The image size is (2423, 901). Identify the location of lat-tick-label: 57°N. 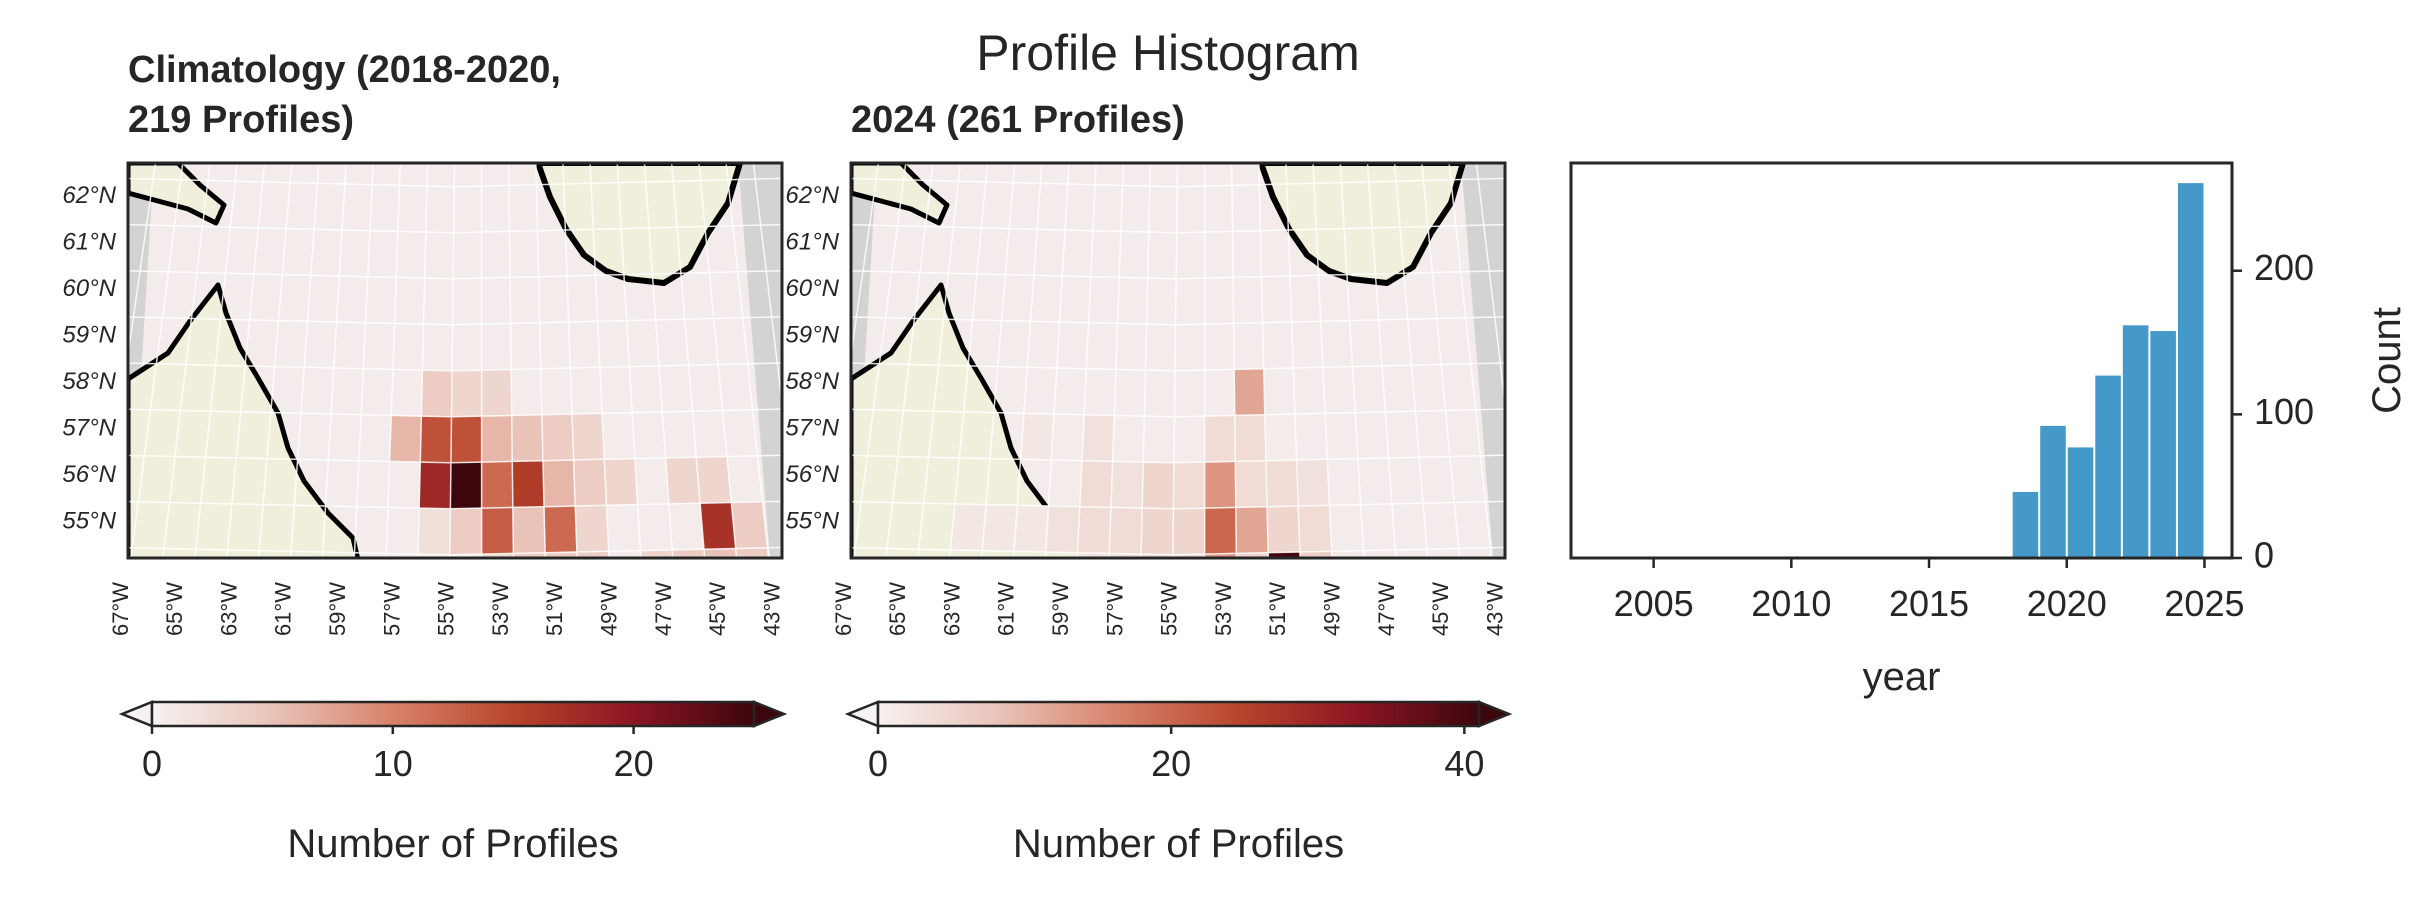
(812, 428).